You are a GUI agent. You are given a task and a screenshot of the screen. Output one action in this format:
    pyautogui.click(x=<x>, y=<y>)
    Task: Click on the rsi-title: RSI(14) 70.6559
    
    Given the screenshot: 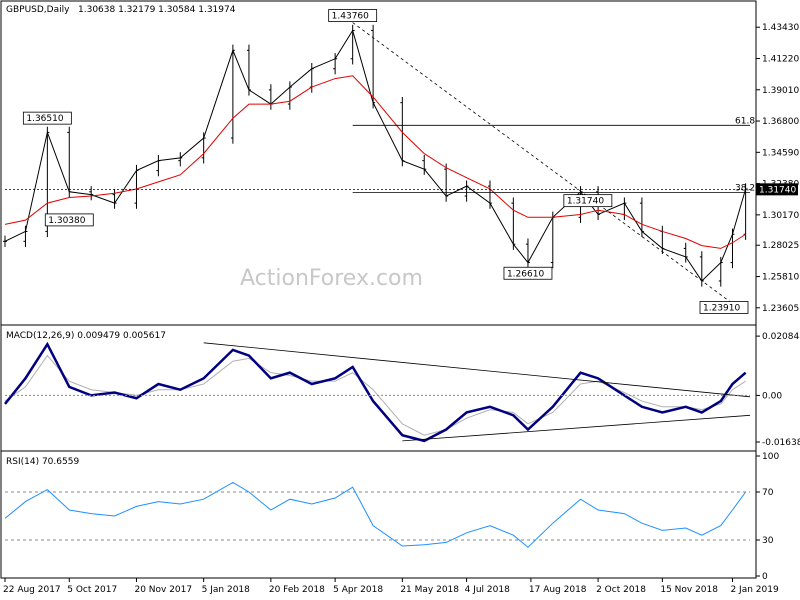 What is the action you would take?
    pyautogui.click(x=42, y=462)
    